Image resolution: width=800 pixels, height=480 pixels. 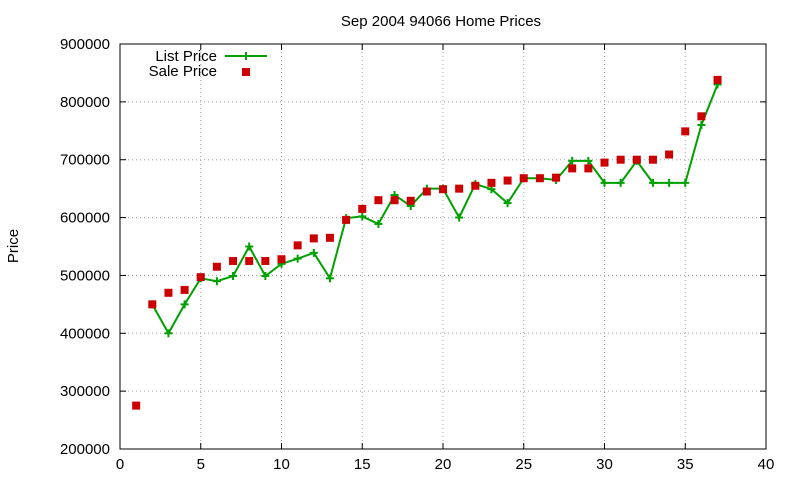 I want to click on y-tick-label: 500000, so click(x=85, y=275).